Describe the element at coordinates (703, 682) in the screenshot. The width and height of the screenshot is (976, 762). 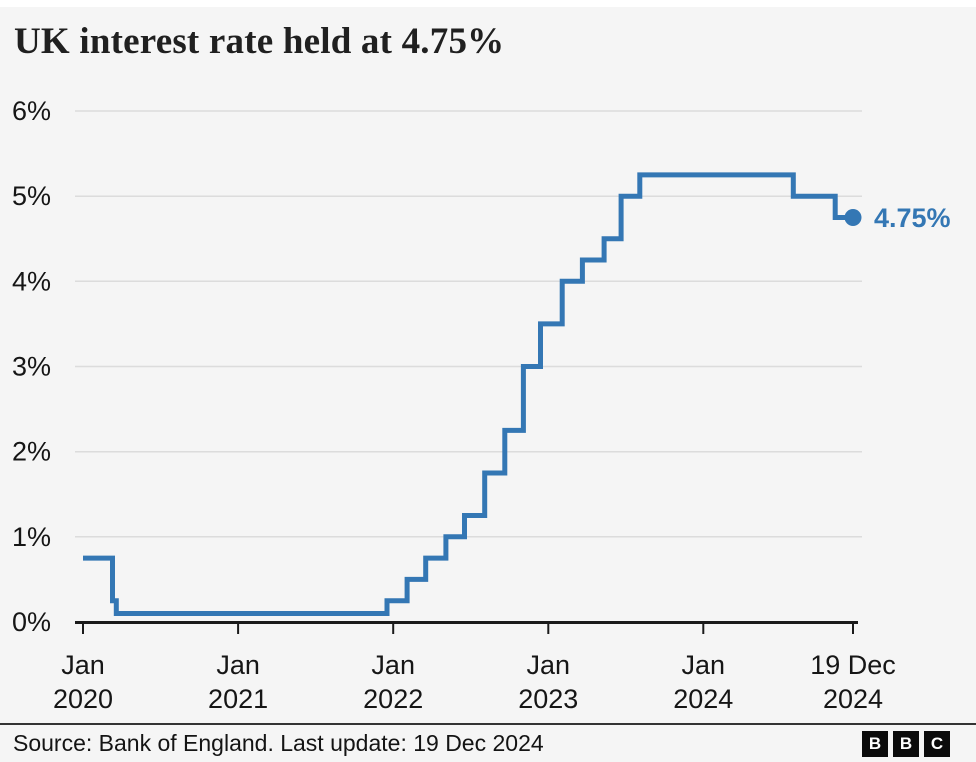
I see `x-axis-tick-label: Jan 2024` at that location.